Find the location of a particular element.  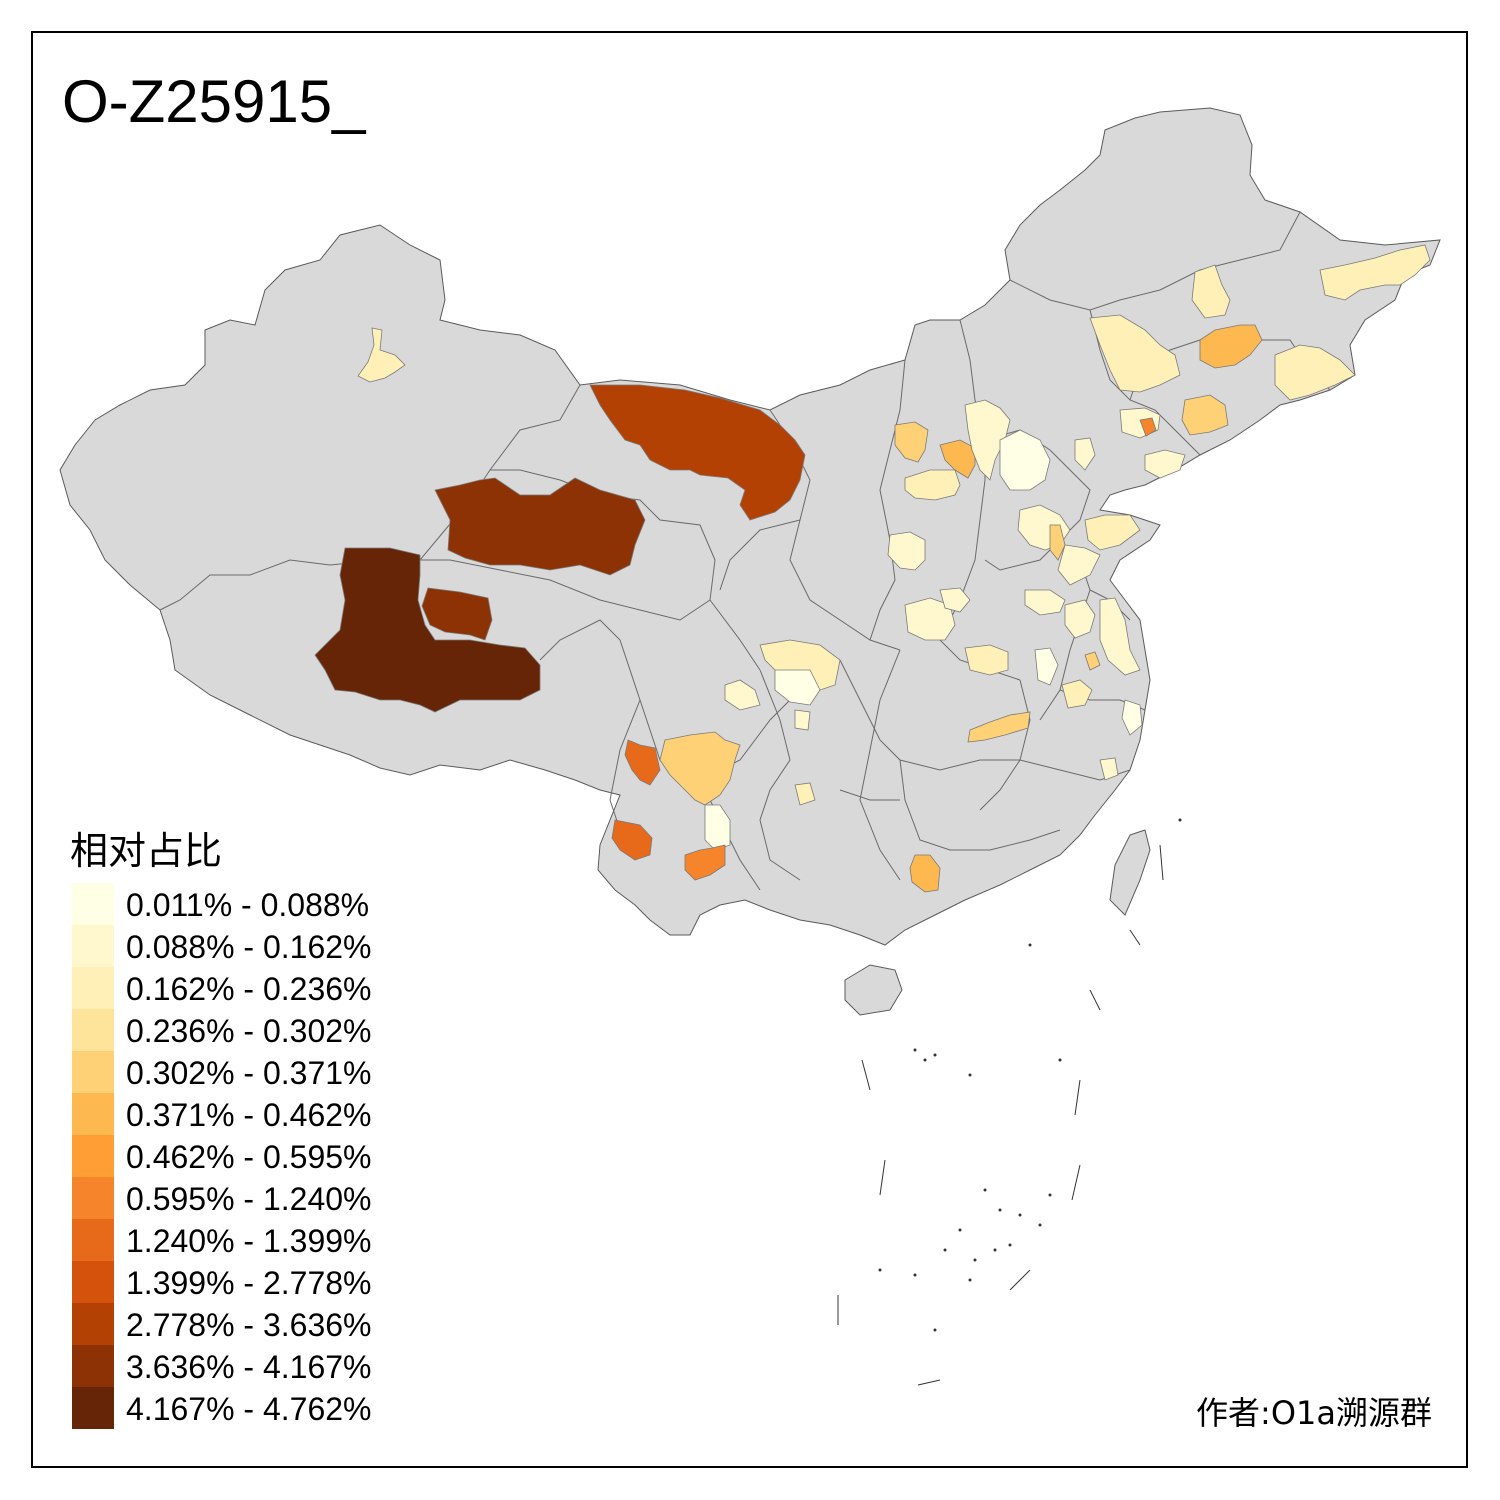

legend-label: 1.399% - 2.778% is located at coordinates (249, 1283).